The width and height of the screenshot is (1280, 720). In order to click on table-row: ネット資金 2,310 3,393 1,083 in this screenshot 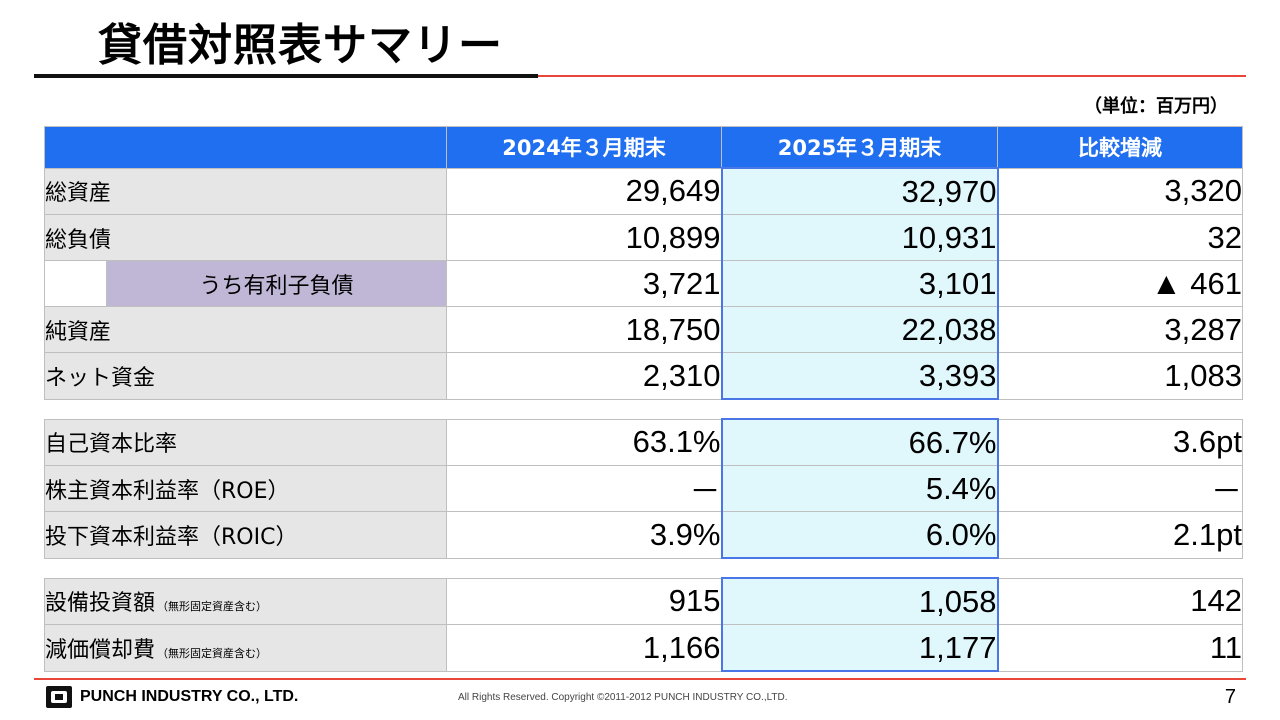, I will do `click(643, 376)`.